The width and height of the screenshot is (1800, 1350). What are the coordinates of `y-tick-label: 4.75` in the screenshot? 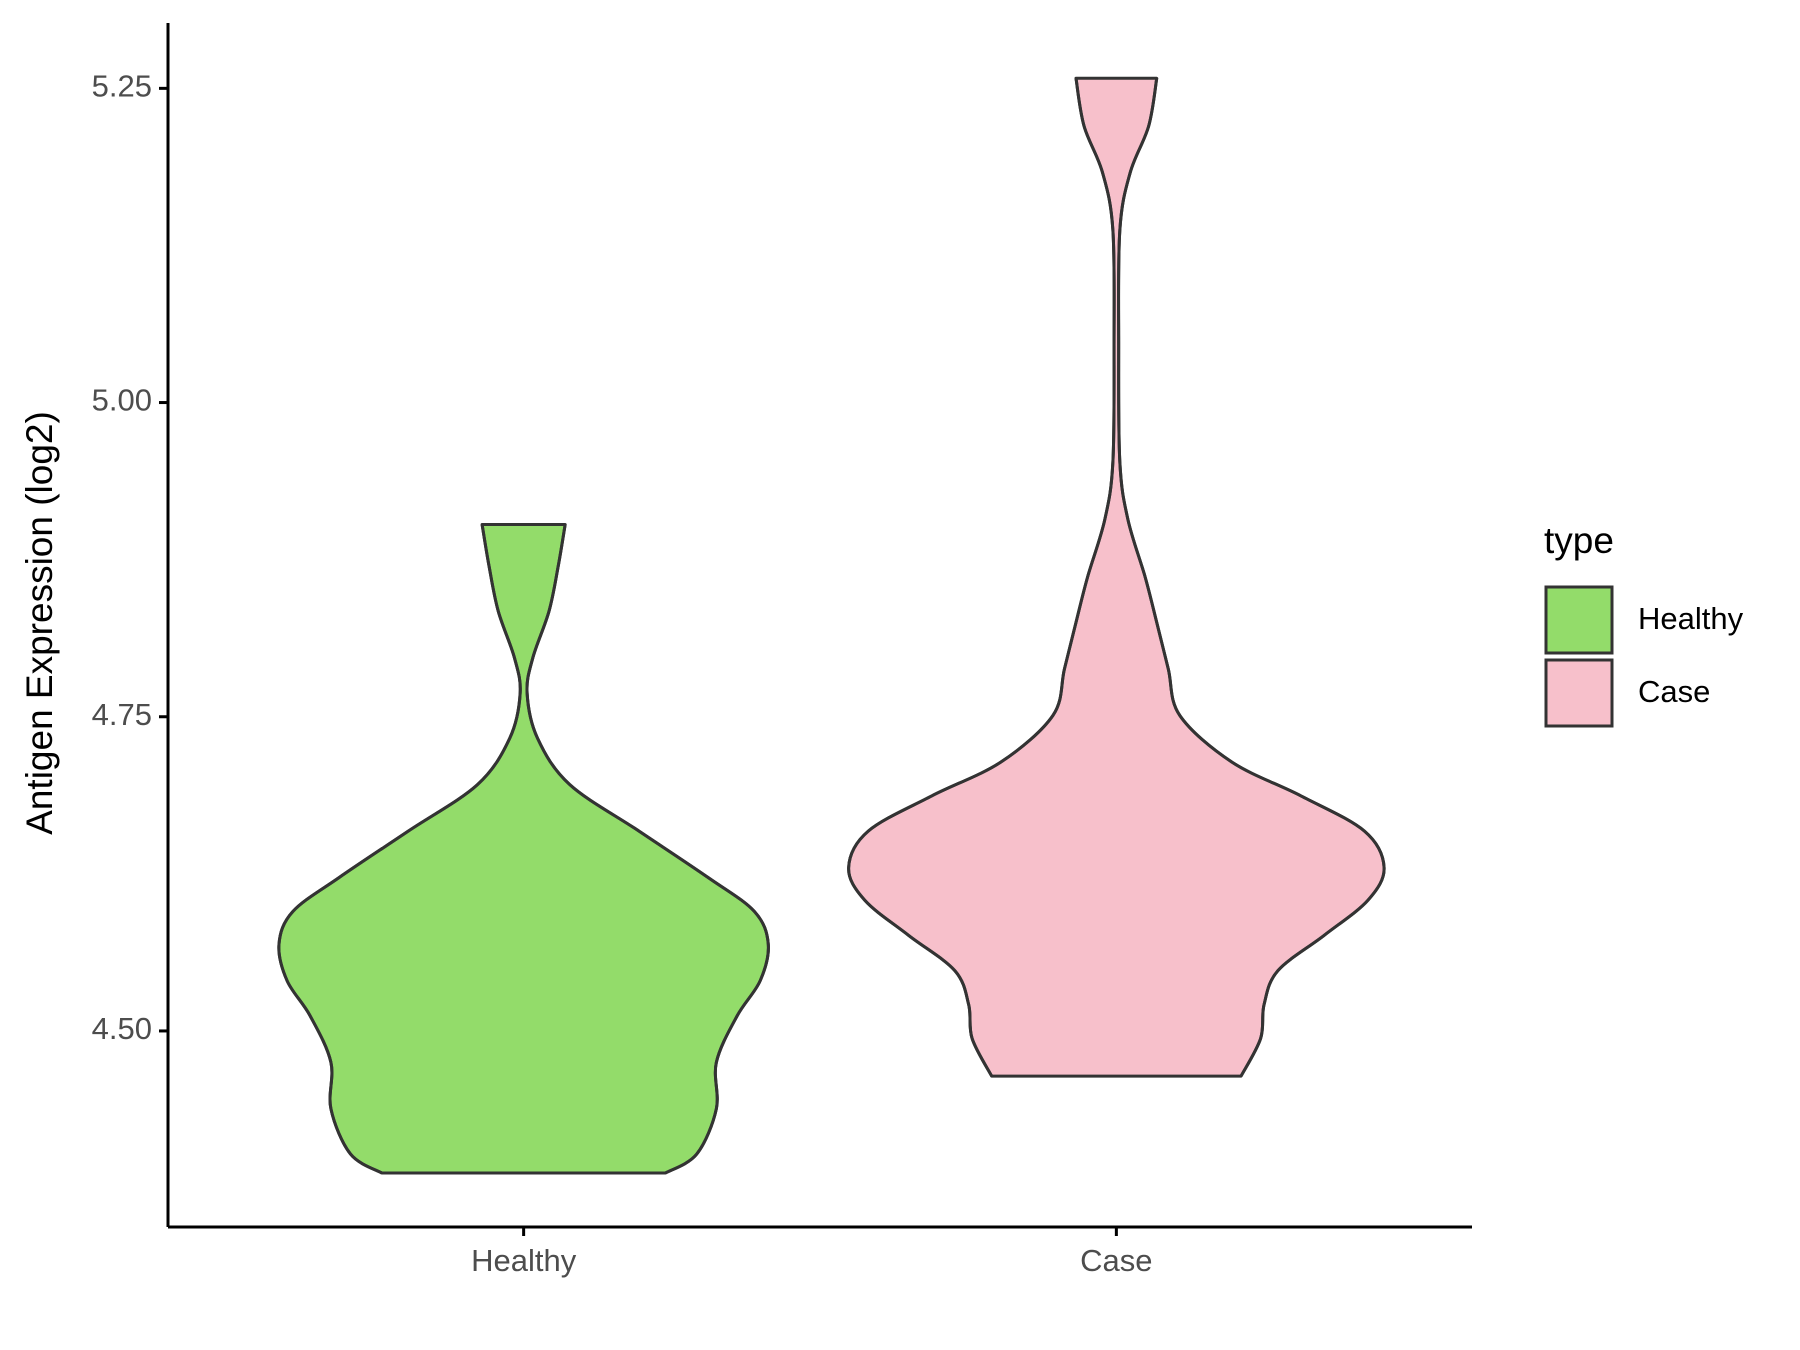 It's located at (122, 714).